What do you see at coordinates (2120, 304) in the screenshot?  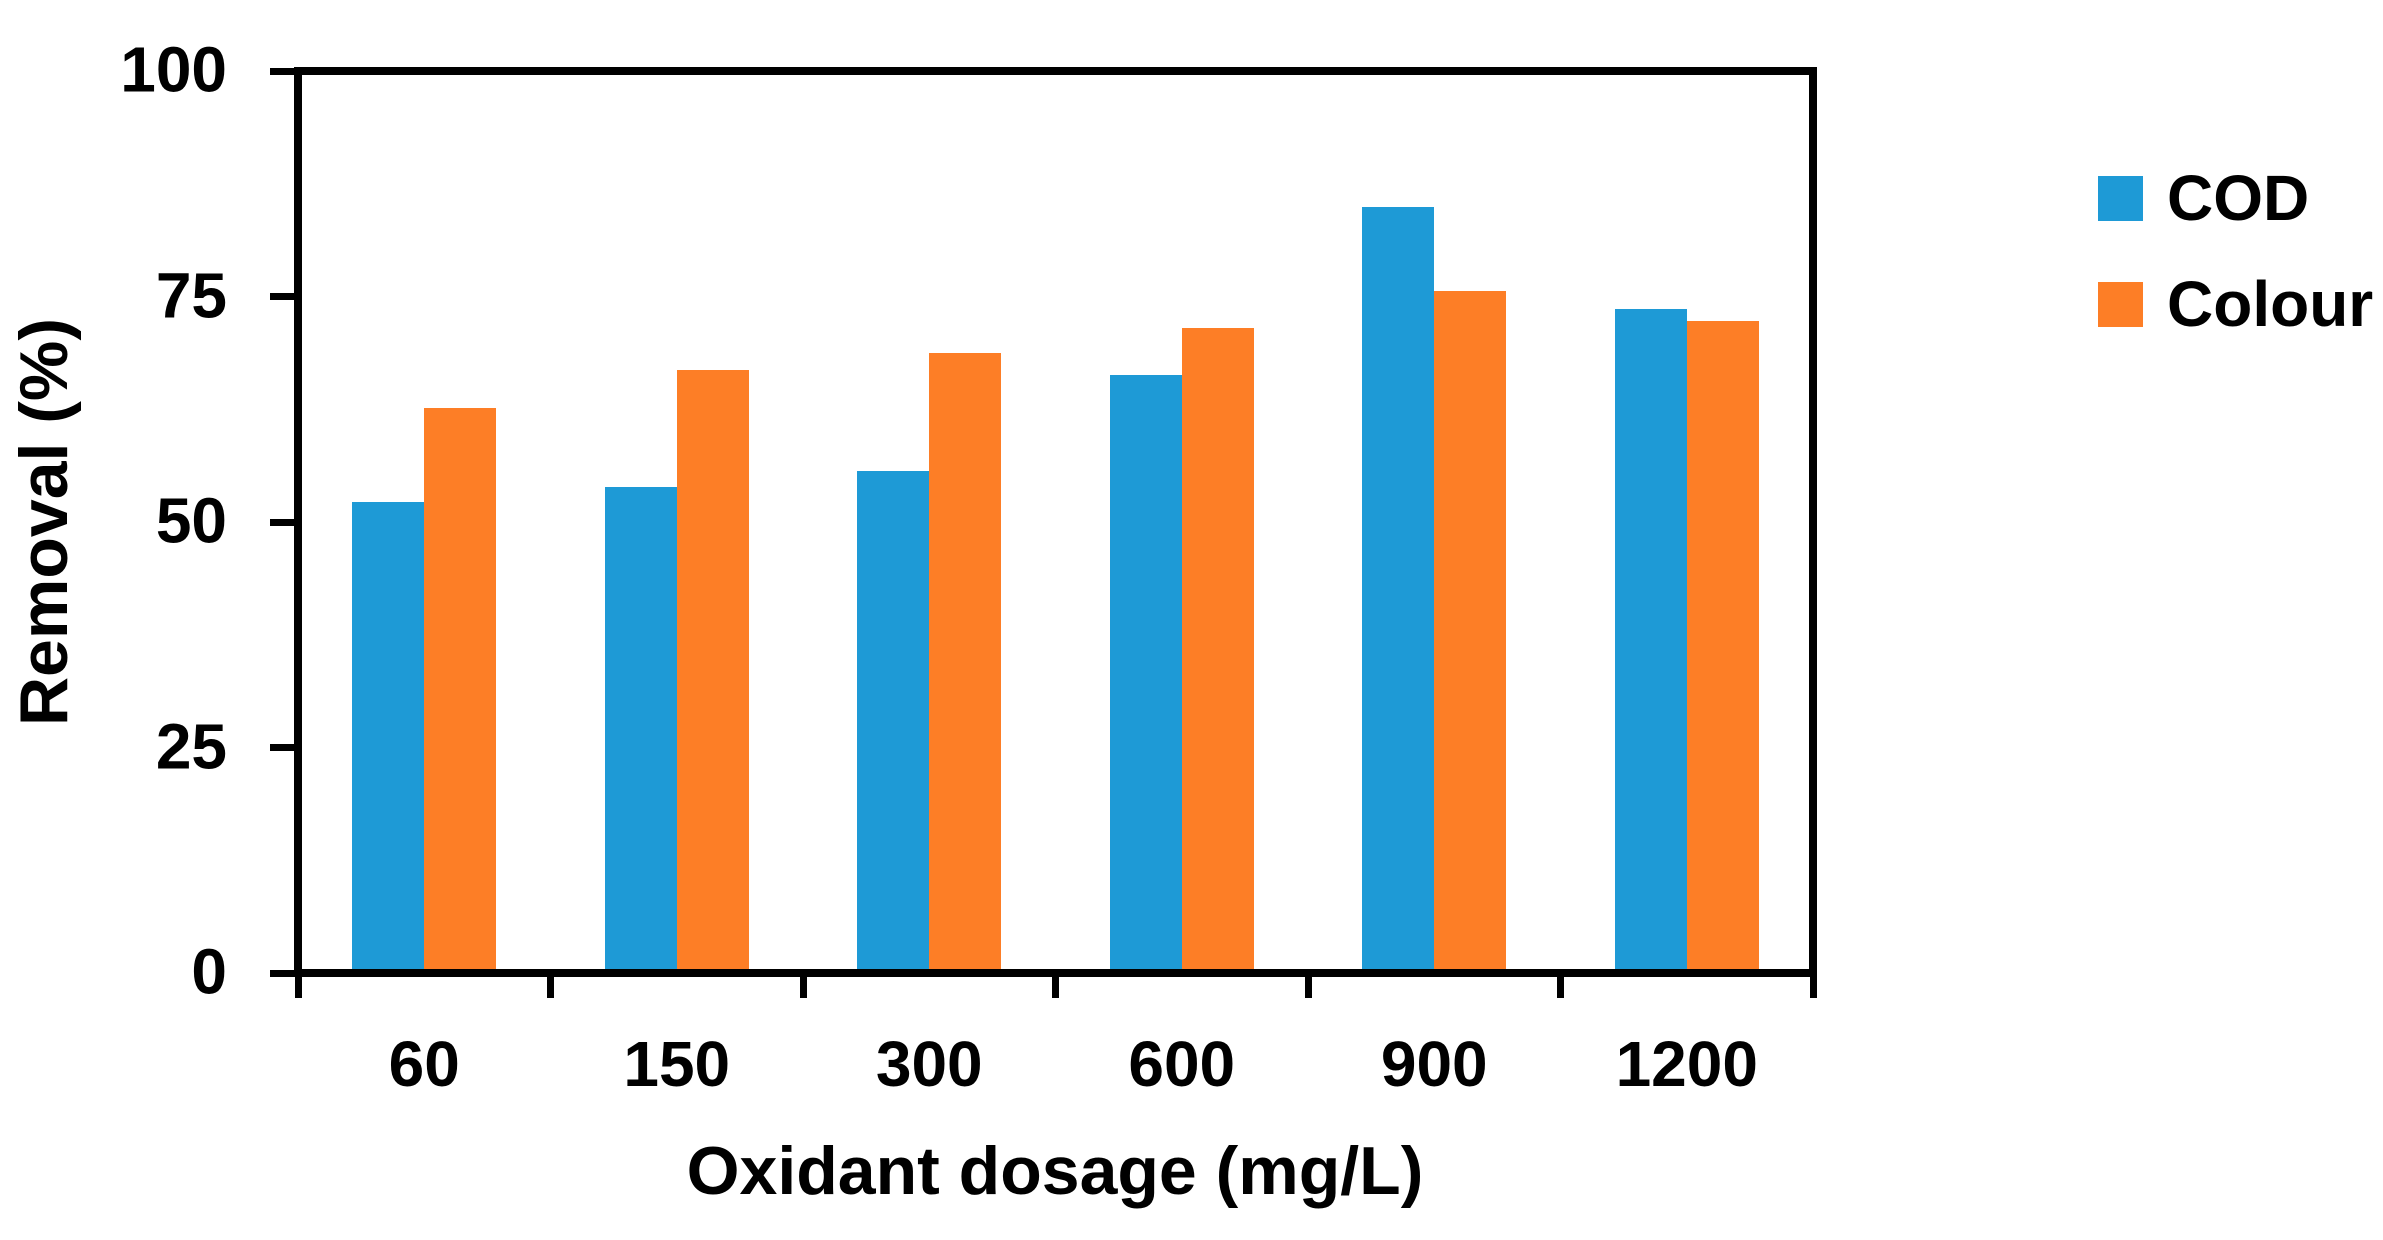 I see `colour-series-swatch` at bounding box center [2120, 304].